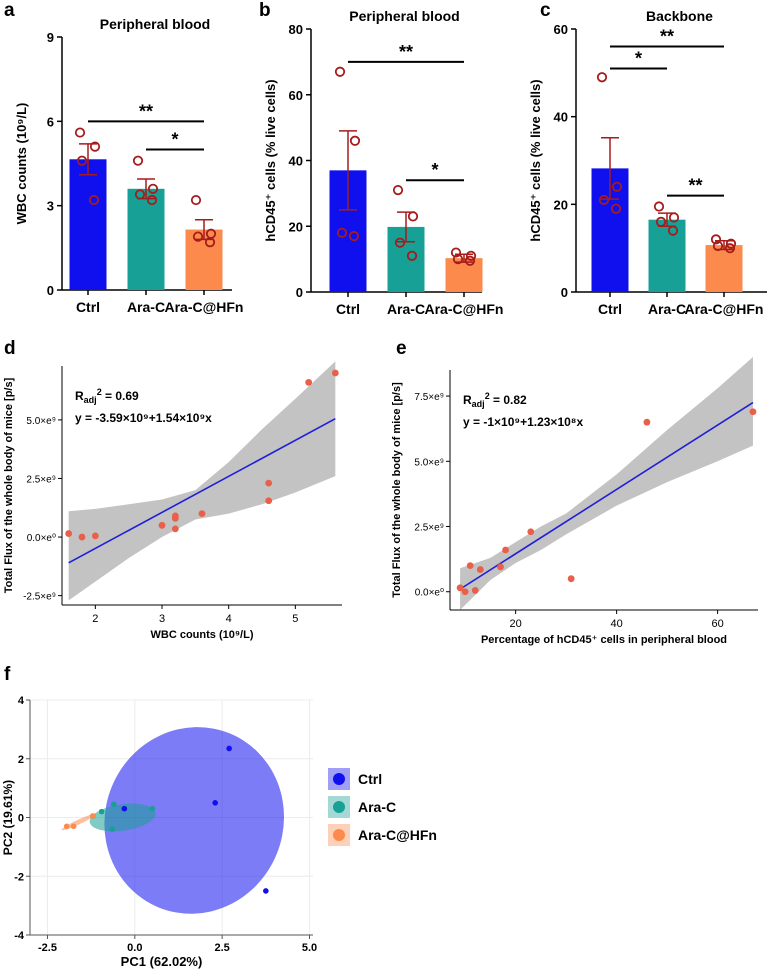  What do you see at coordinates (47, 948) in the screenshot?
I see `x-tick-label-f: -2.5` at bounding box center [47, 948].